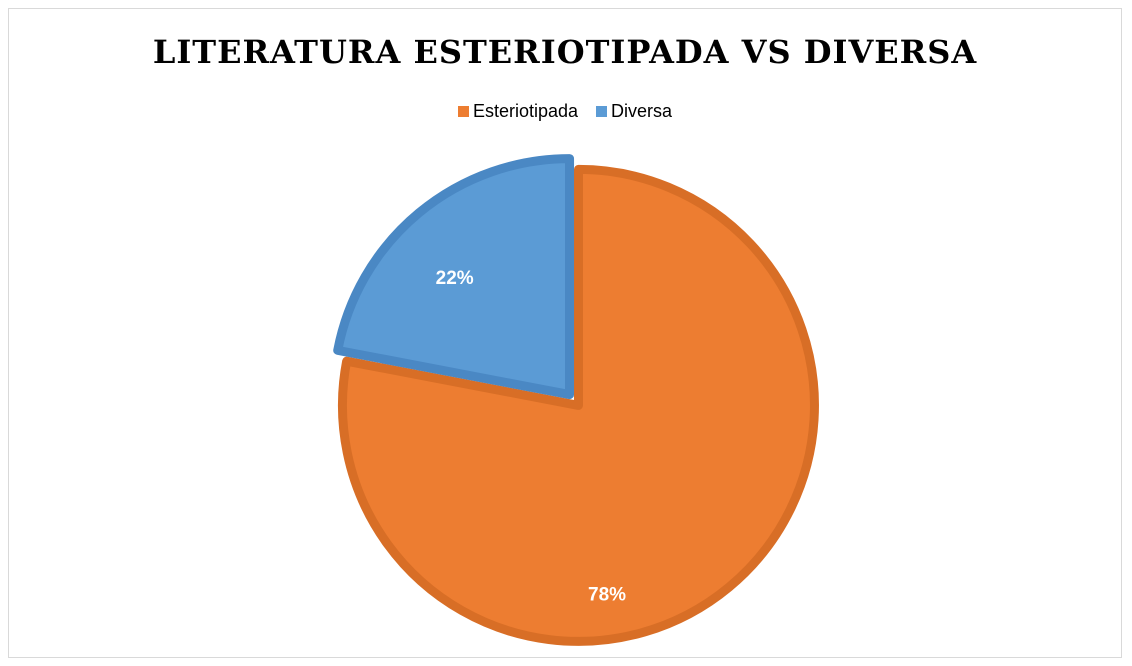 The image size is (1132, 666). I want to click on data-label-diversa: 22%, so click(455, 278).